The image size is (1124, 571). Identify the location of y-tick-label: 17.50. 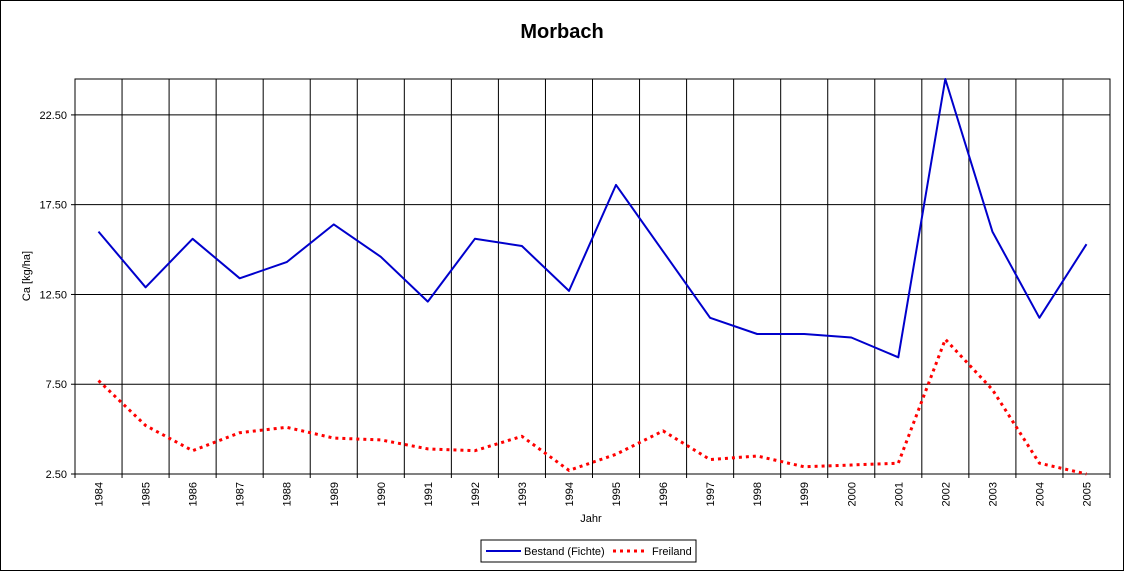
(53, 206).